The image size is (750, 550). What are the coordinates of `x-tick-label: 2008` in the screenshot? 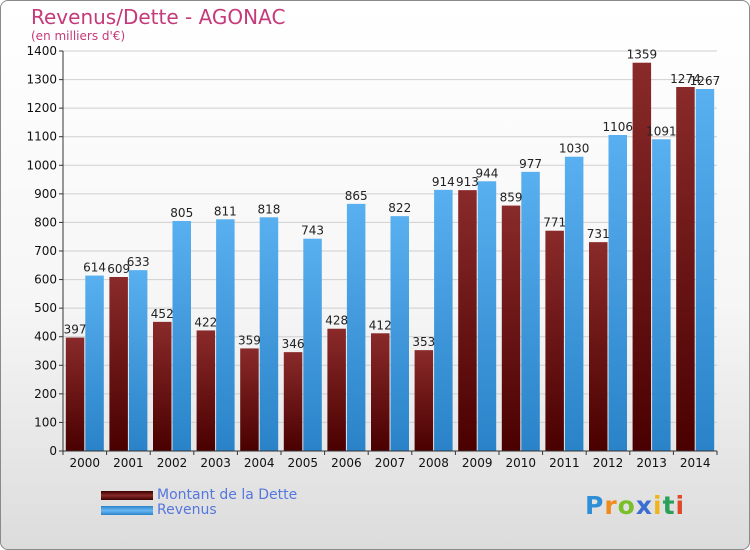 It's located at (433, 463).